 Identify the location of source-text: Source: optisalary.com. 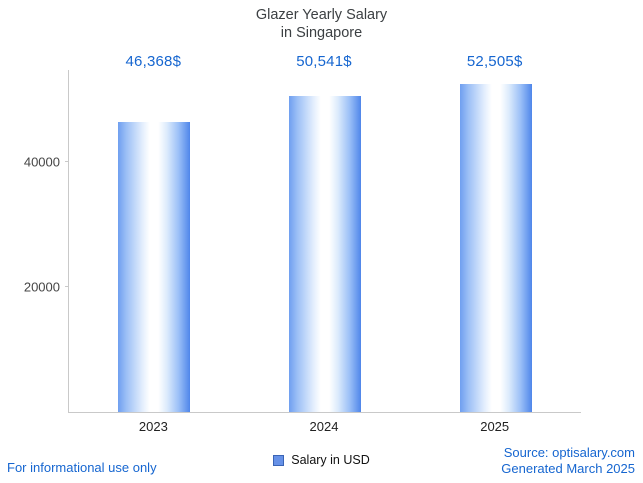
(569, 452).